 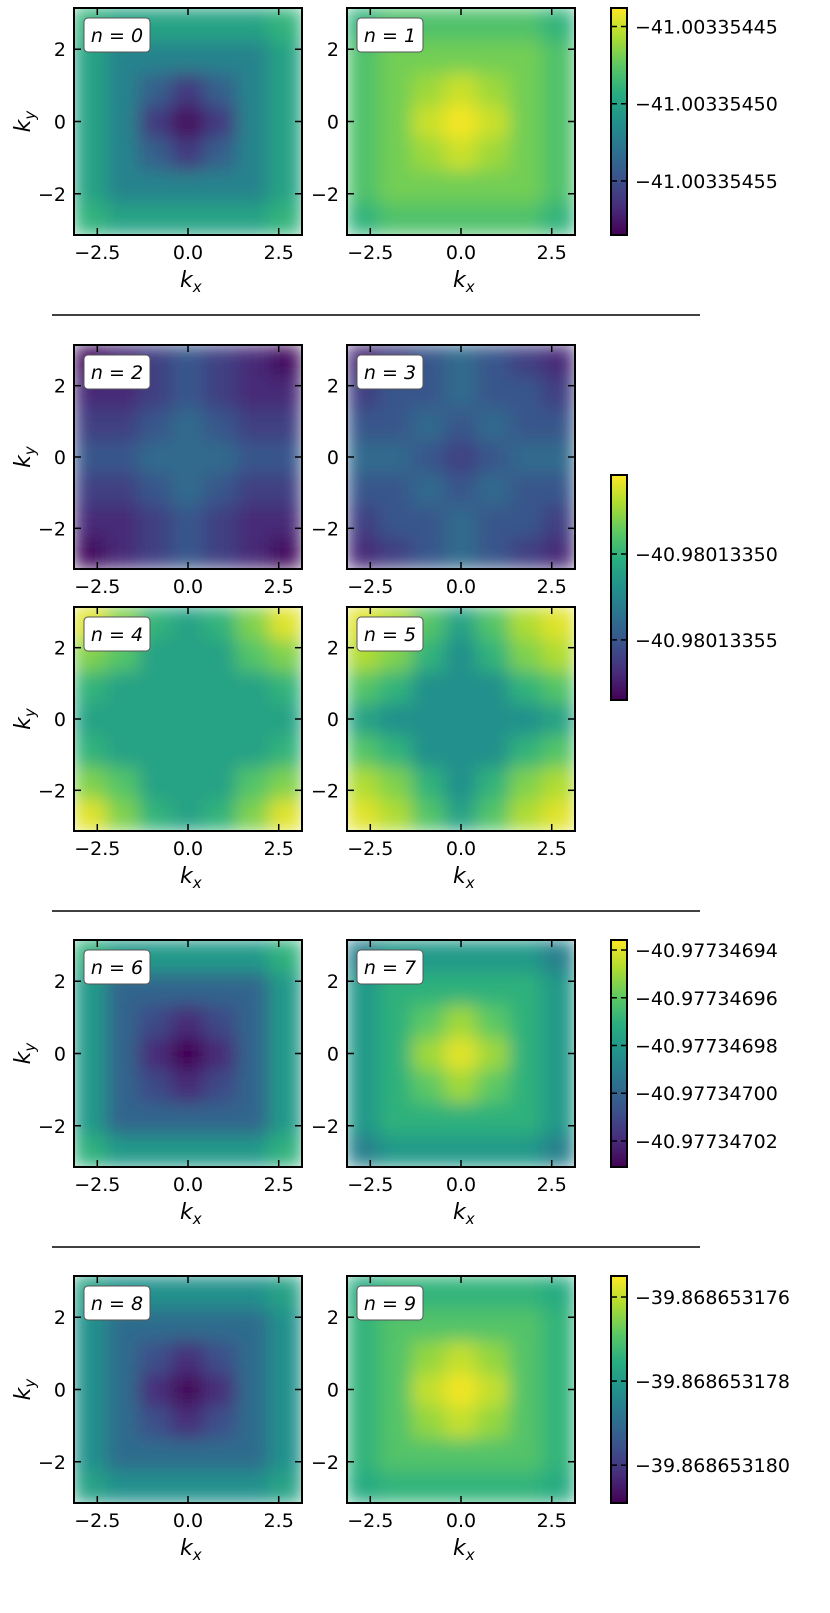 What do you see at coordinates (325, 1127) in the screenshot?
I see `y-tick-label: −2` at bounding box center [325, 1127].